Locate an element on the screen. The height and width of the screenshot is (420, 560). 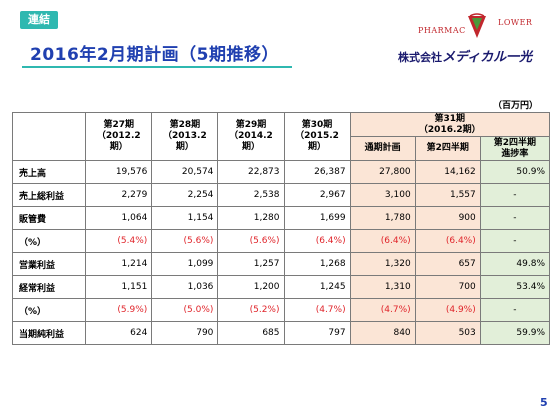
consolidated-badge: 連結 is located at coordinates (39, 20).